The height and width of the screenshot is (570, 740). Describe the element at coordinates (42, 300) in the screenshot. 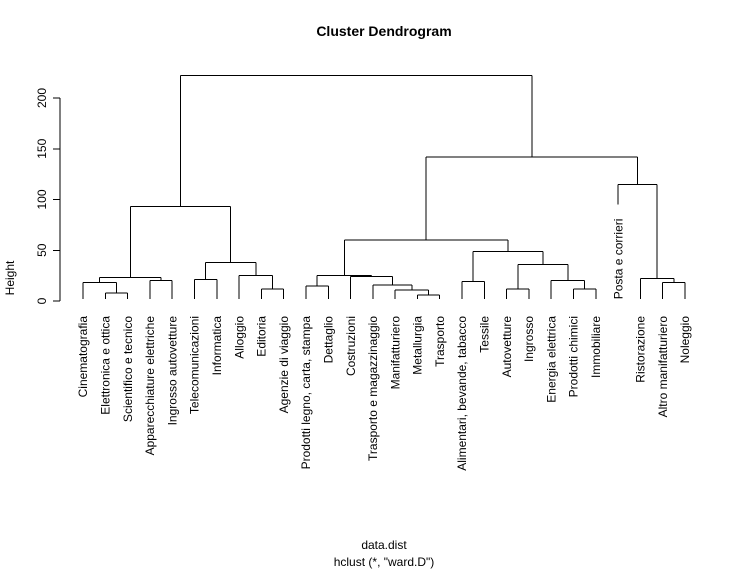

I see `y-tick-label-0: 0` at that location.